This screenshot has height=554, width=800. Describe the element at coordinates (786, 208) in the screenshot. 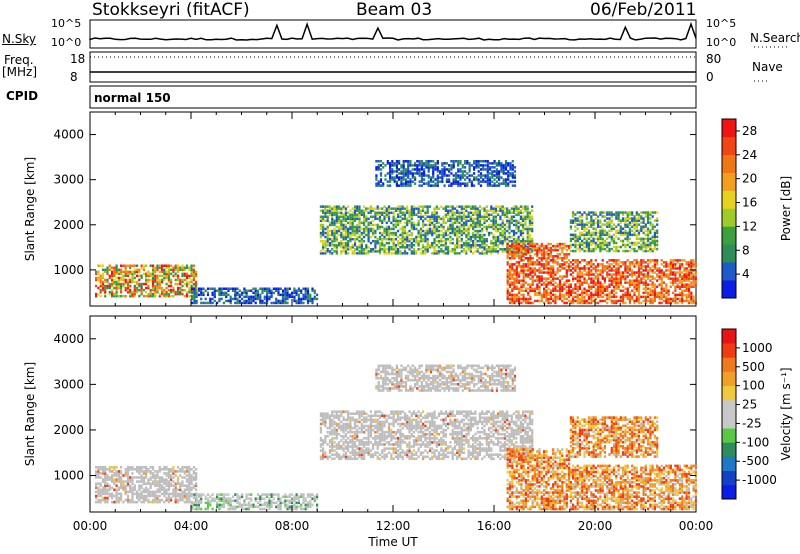

I see `power-colorbar-label: Power [dB]` at that location.